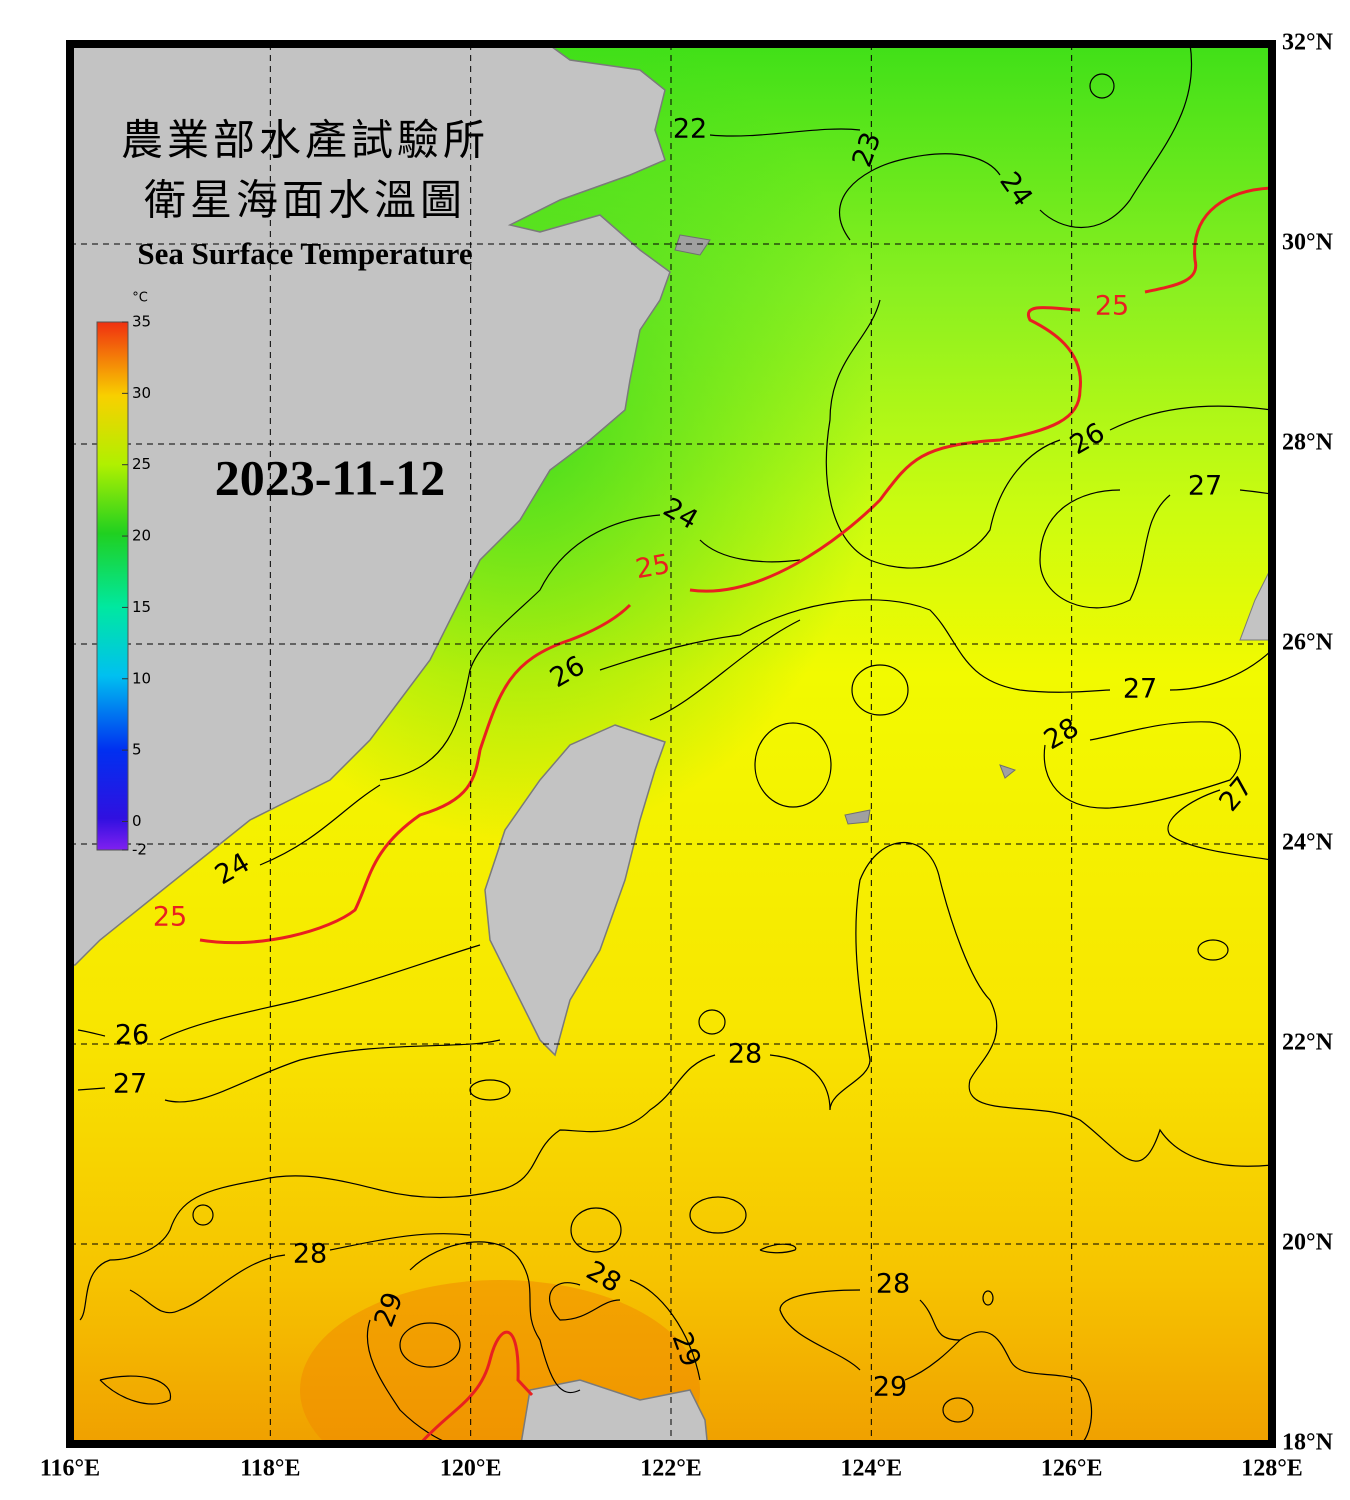 This screenshot has height=1500, width=1350. Describe the element at coordinates (471, 1469) in the screenshot. I see `lon-tick-label: 120°E` at that location.